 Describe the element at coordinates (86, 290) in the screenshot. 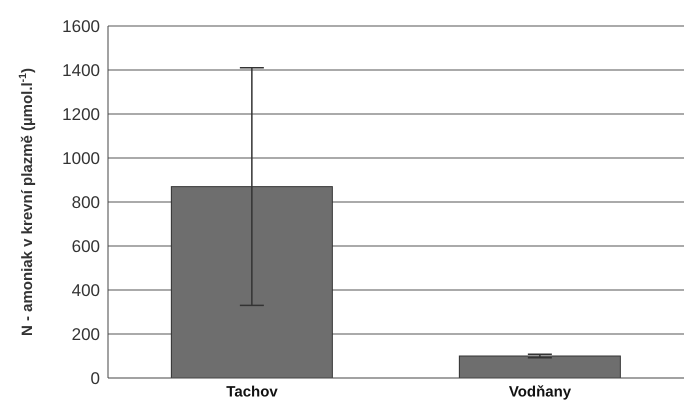

I see `y-tick-label: 400` at that location.